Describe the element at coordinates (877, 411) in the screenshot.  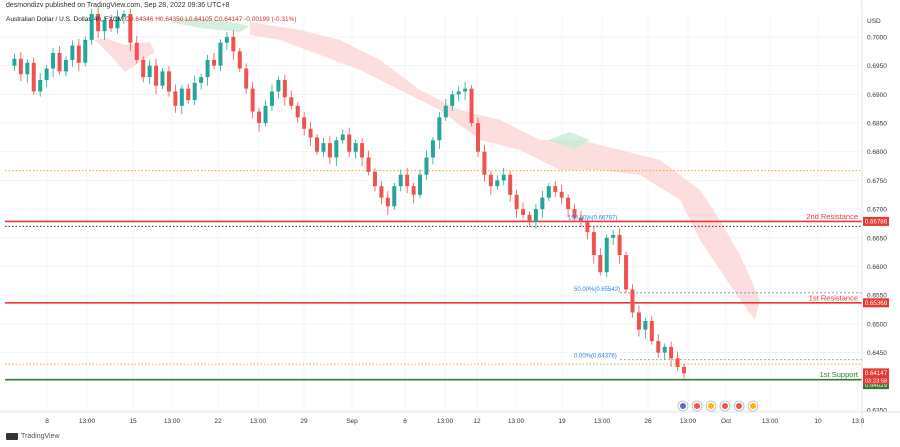
I see `y-tick-label: 0.6350` at that location.